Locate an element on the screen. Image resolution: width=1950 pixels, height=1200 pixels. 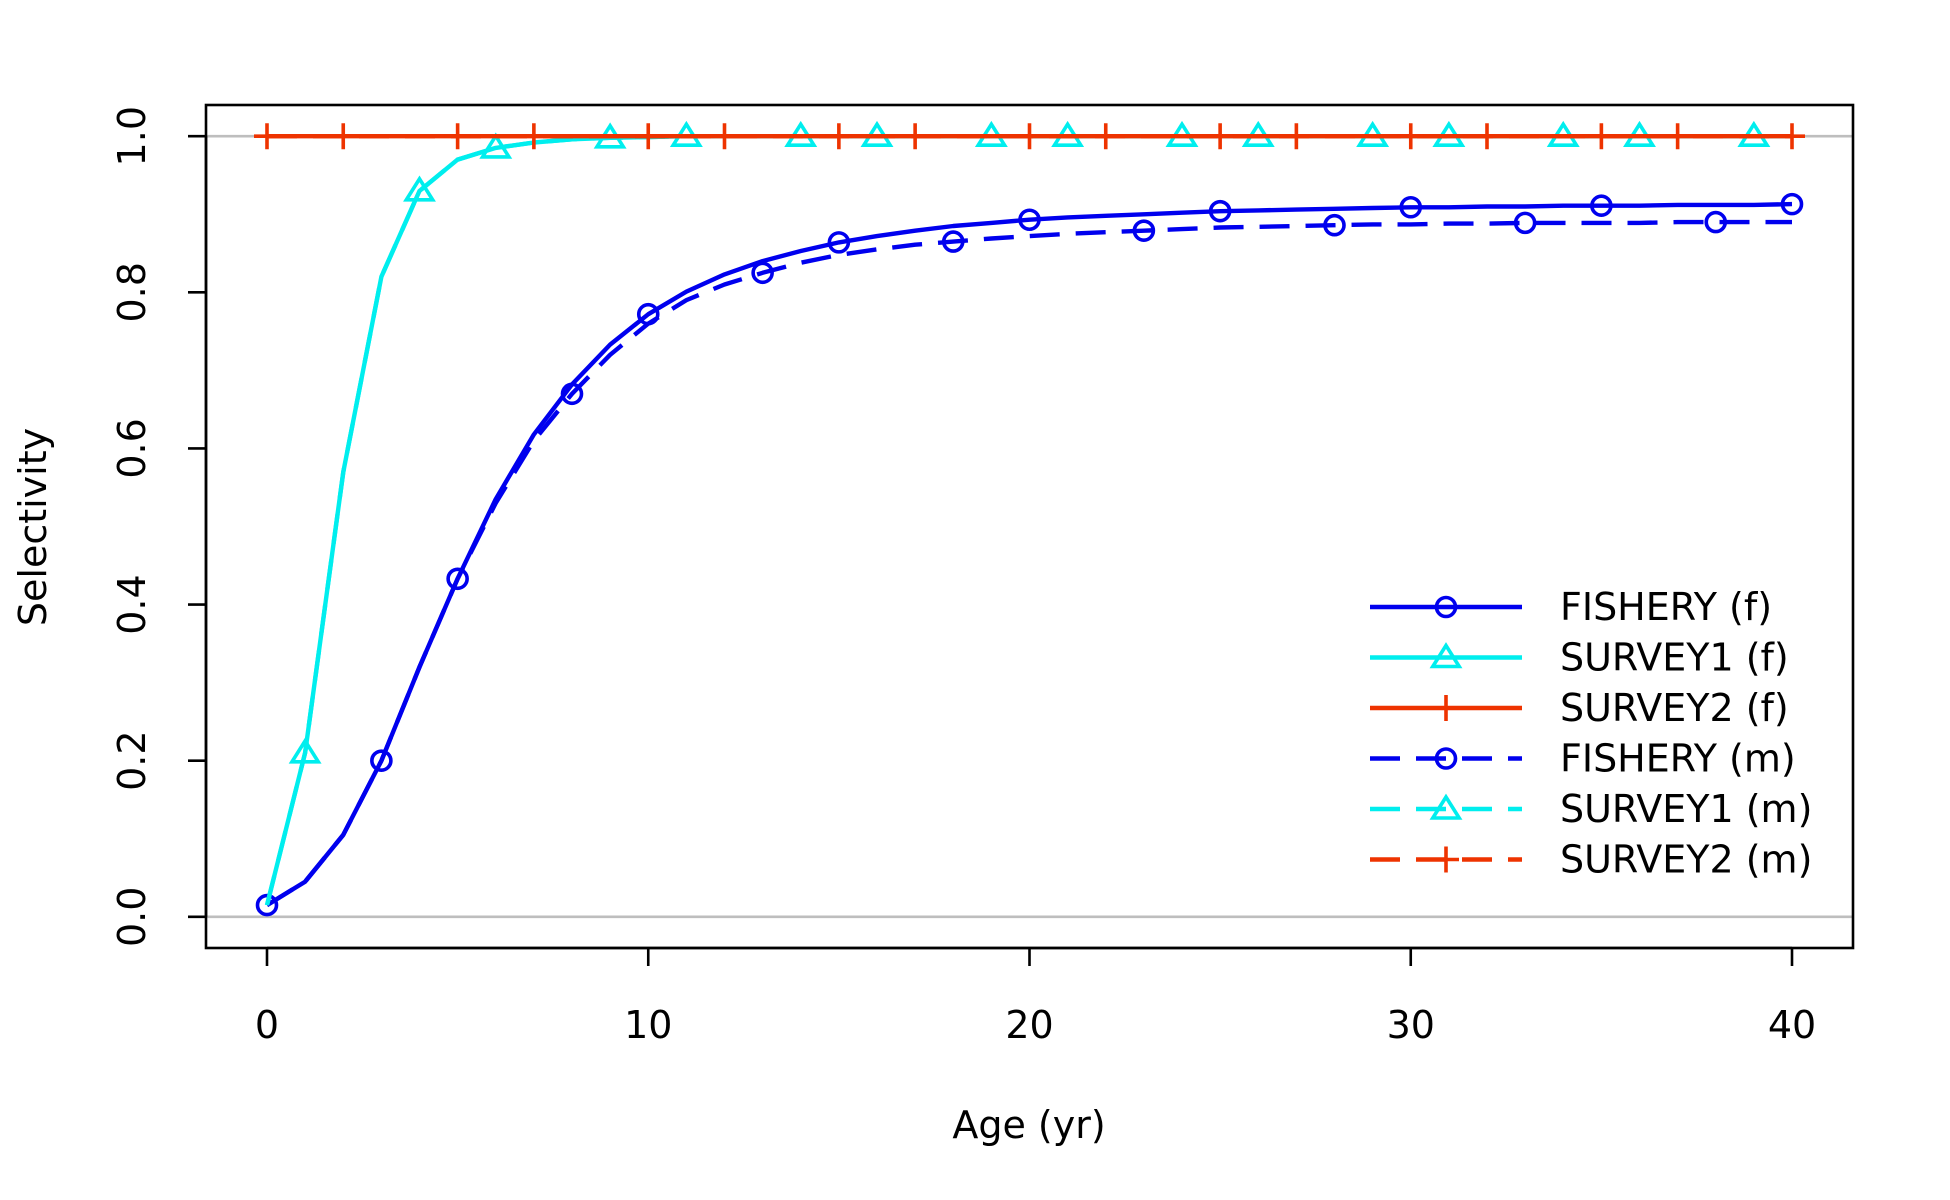
y-tick-label: 0.0 is located at coordinates (132, 917).